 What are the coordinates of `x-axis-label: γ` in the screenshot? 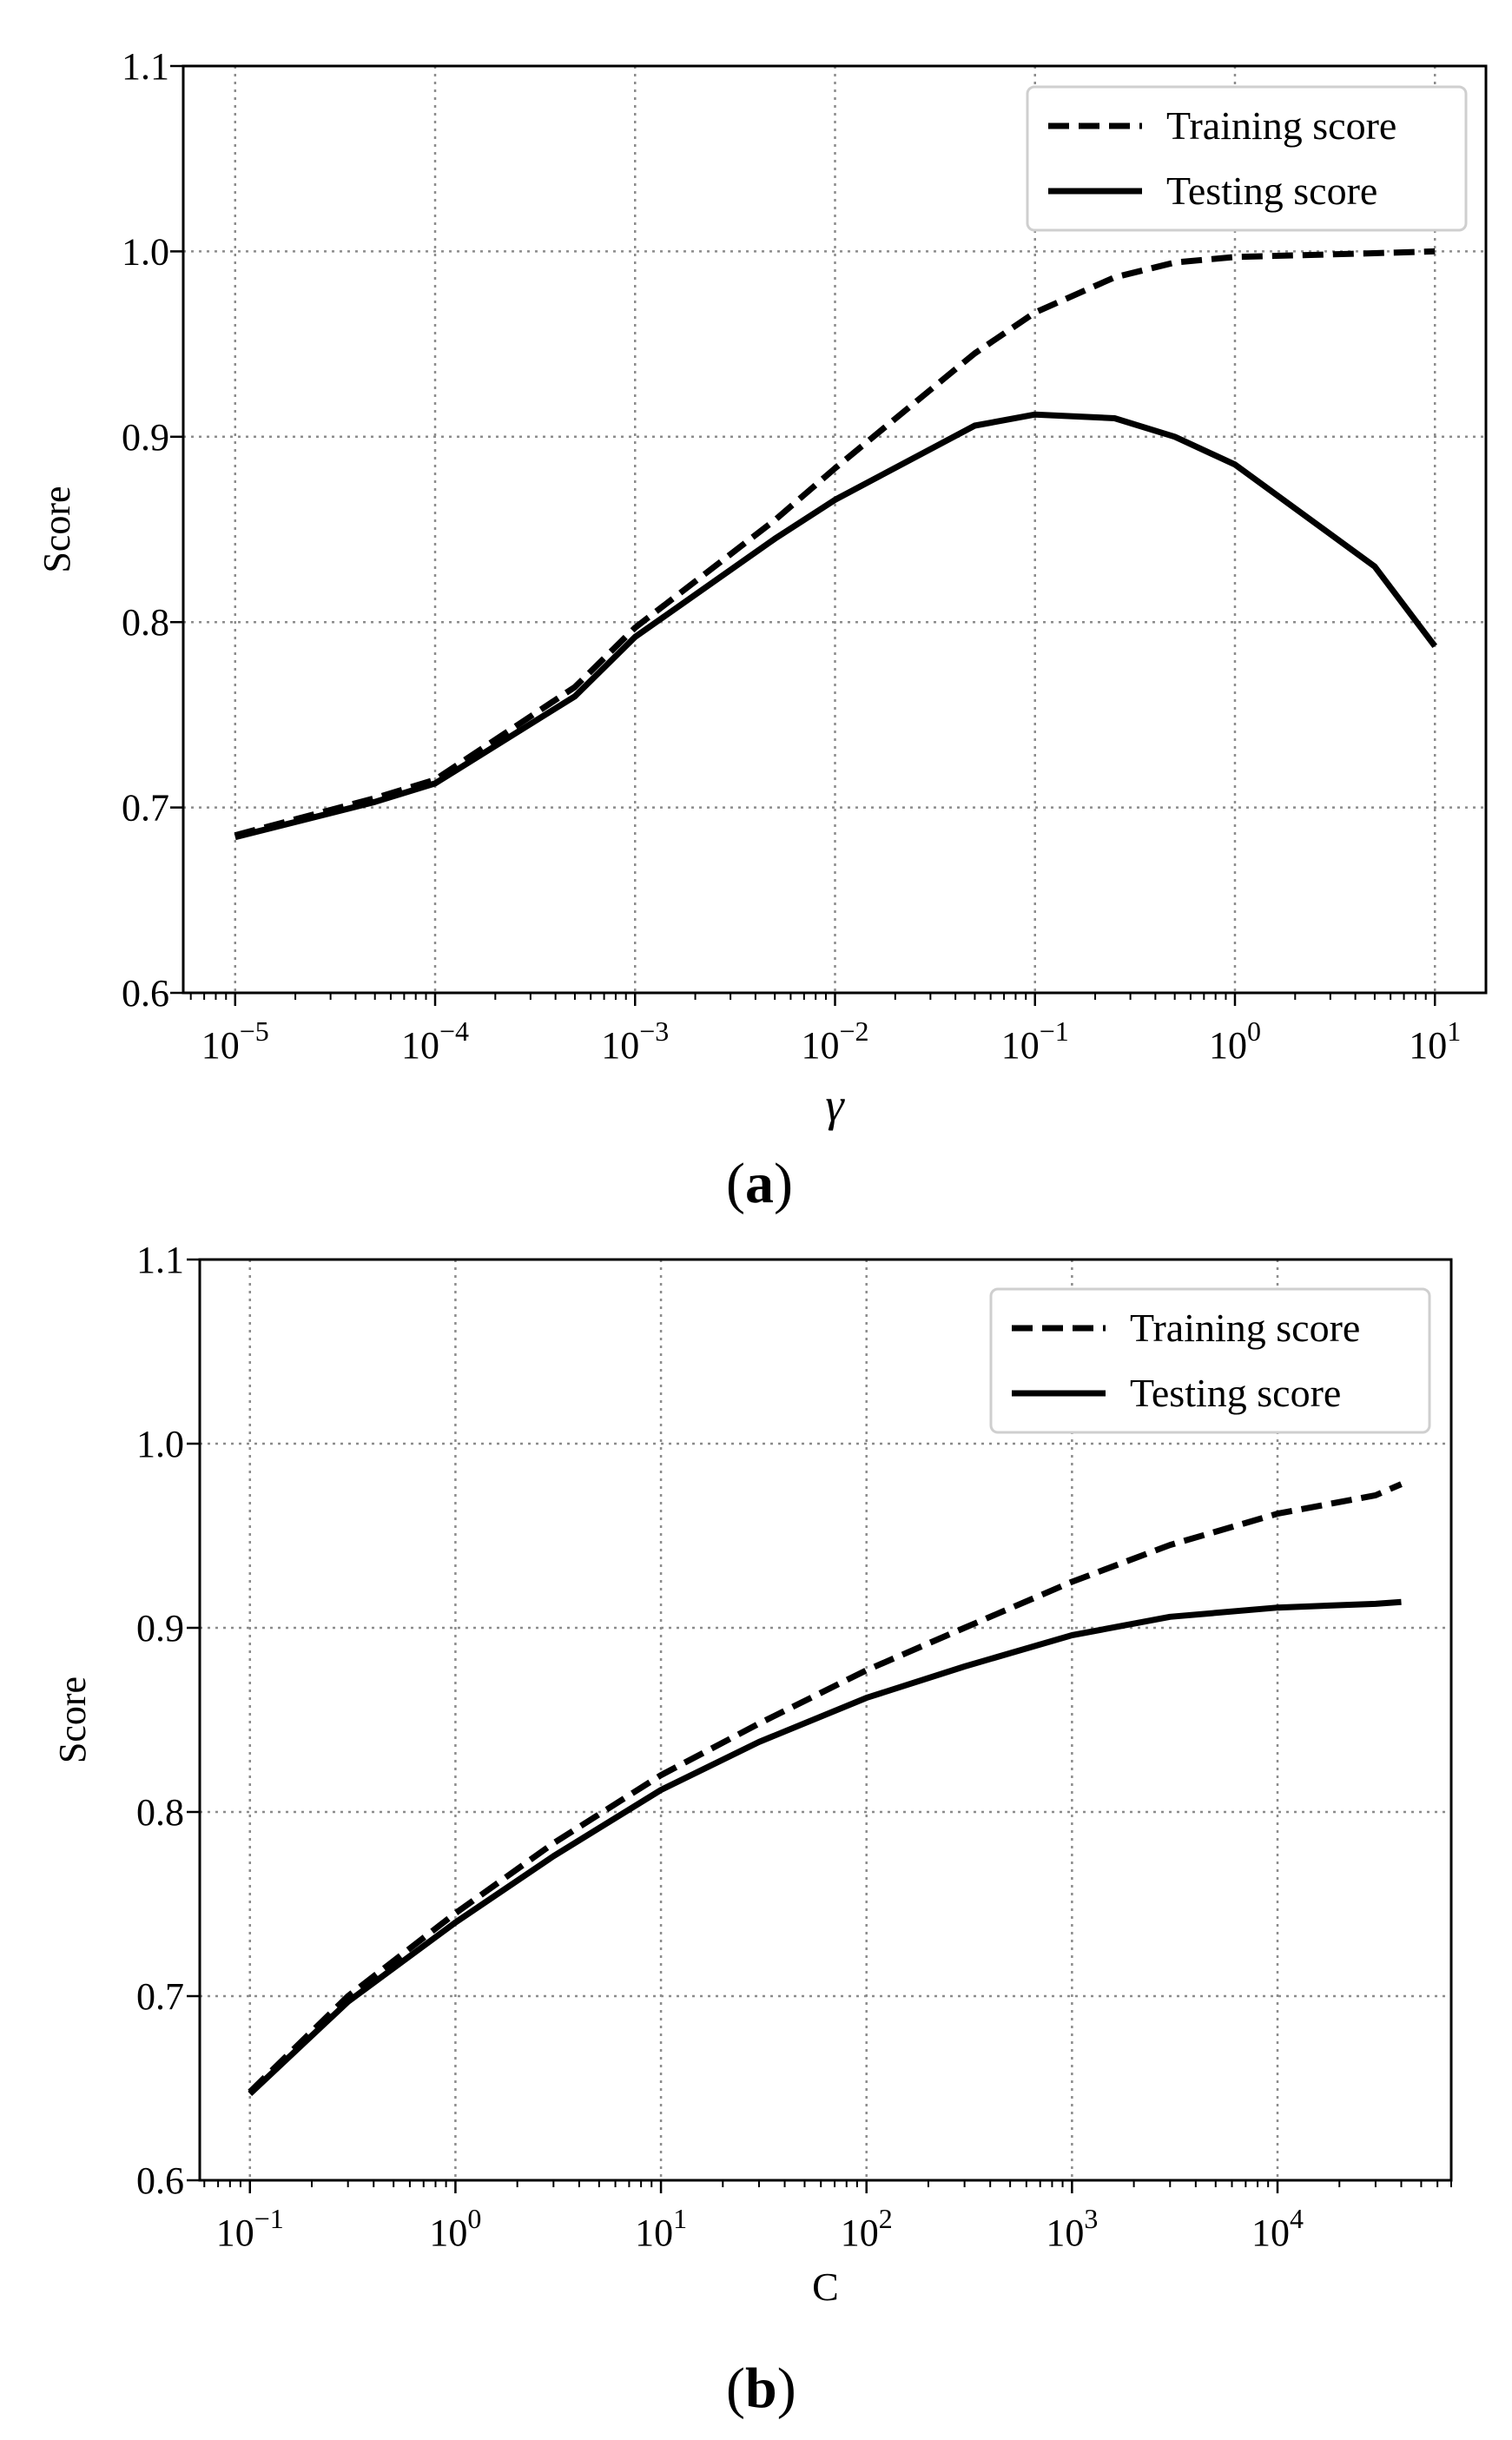 It's located at (835, 1105).